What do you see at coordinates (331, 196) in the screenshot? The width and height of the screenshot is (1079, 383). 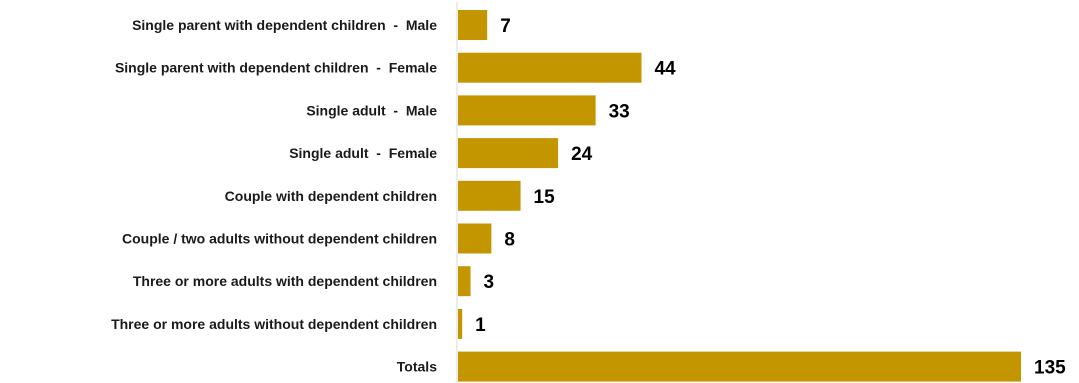 I see `category-label: Couple with dependent children` at bounding box center [331, 196].